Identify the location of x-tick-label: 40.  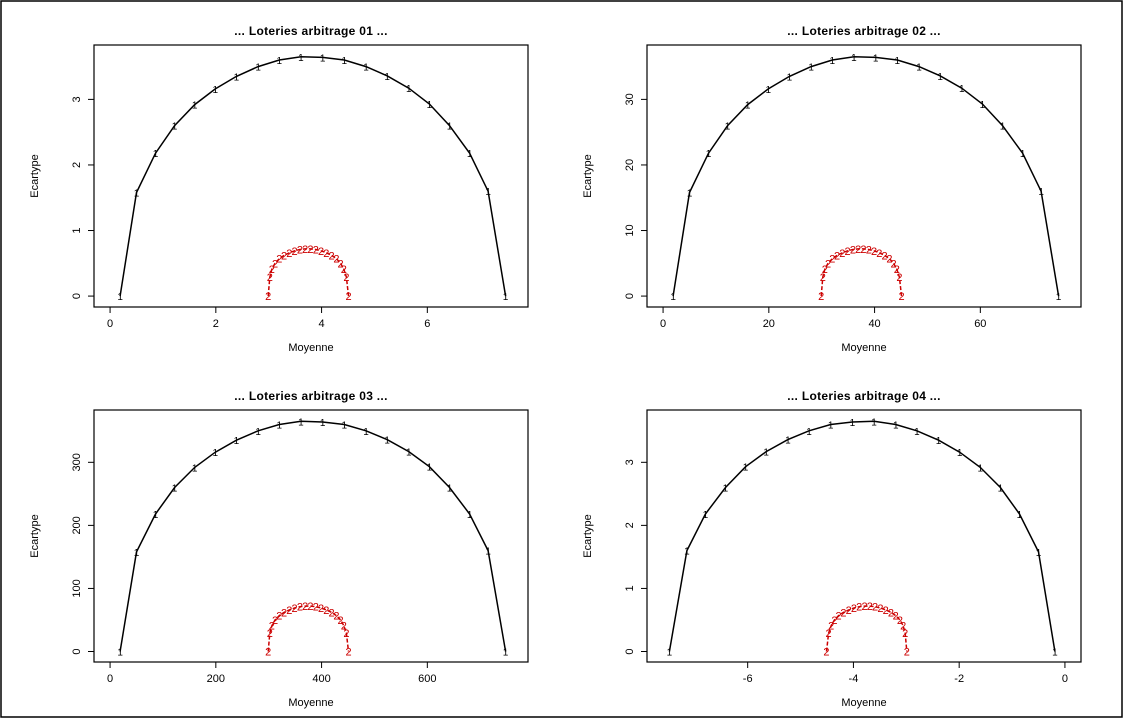
(874, 324).